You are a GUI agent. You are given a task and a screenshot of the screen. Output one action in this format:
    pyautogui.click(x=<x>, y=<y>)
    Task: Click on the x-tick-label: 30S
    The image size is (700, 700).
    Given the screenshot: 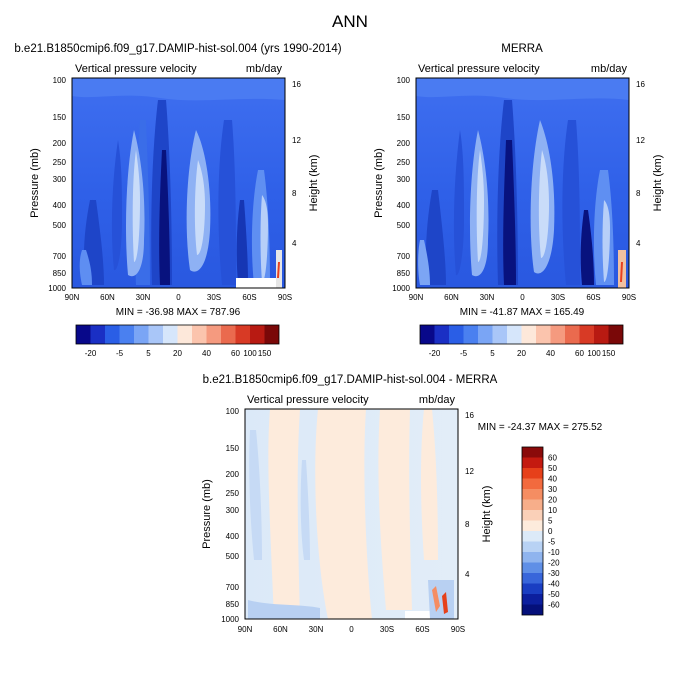 What is the action you would take?
    pyautogui.click(x=214, y=297)
    